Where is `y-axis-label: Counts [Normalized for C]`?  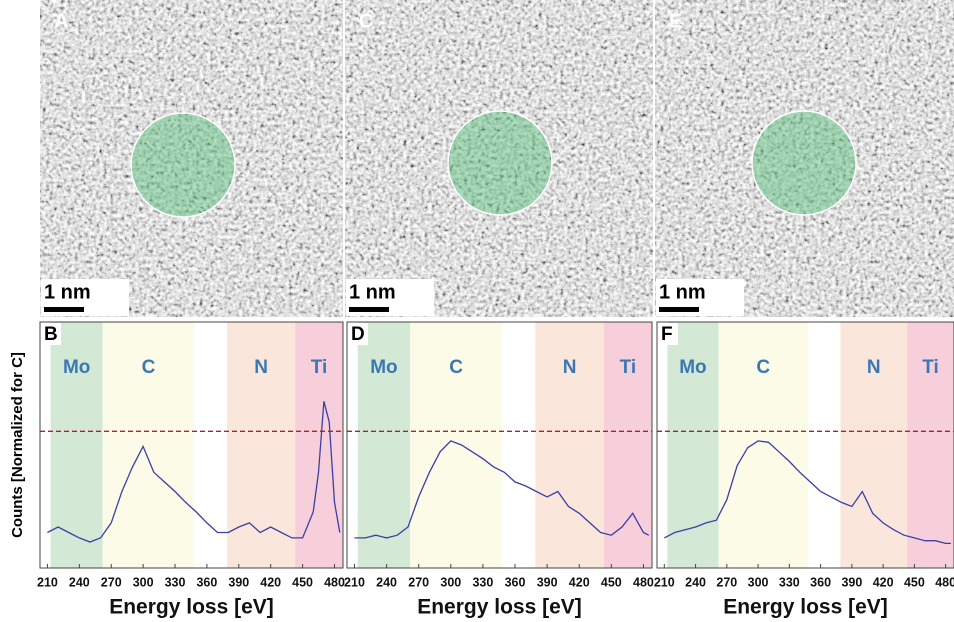
y-axis-label: Counts [Normalized for C] is located at coordinates (17, 445).